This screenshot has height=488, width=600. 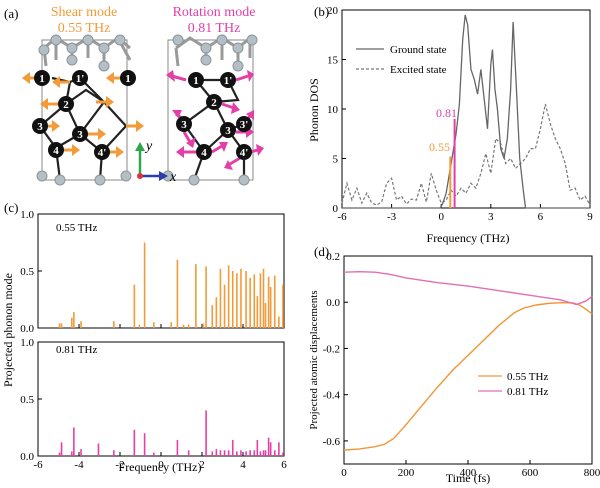 What do you see at coordinates (156, 162) in the screenshot?
I see `coordinate-axes: y x` at bounding box center [156, 162].